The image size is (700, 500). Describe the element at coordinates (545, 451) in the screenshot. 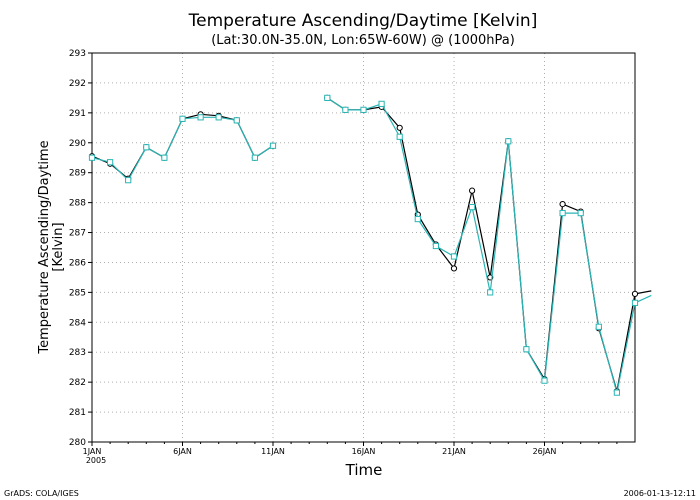

I see `x-tick-label: 26JAN` at that location.